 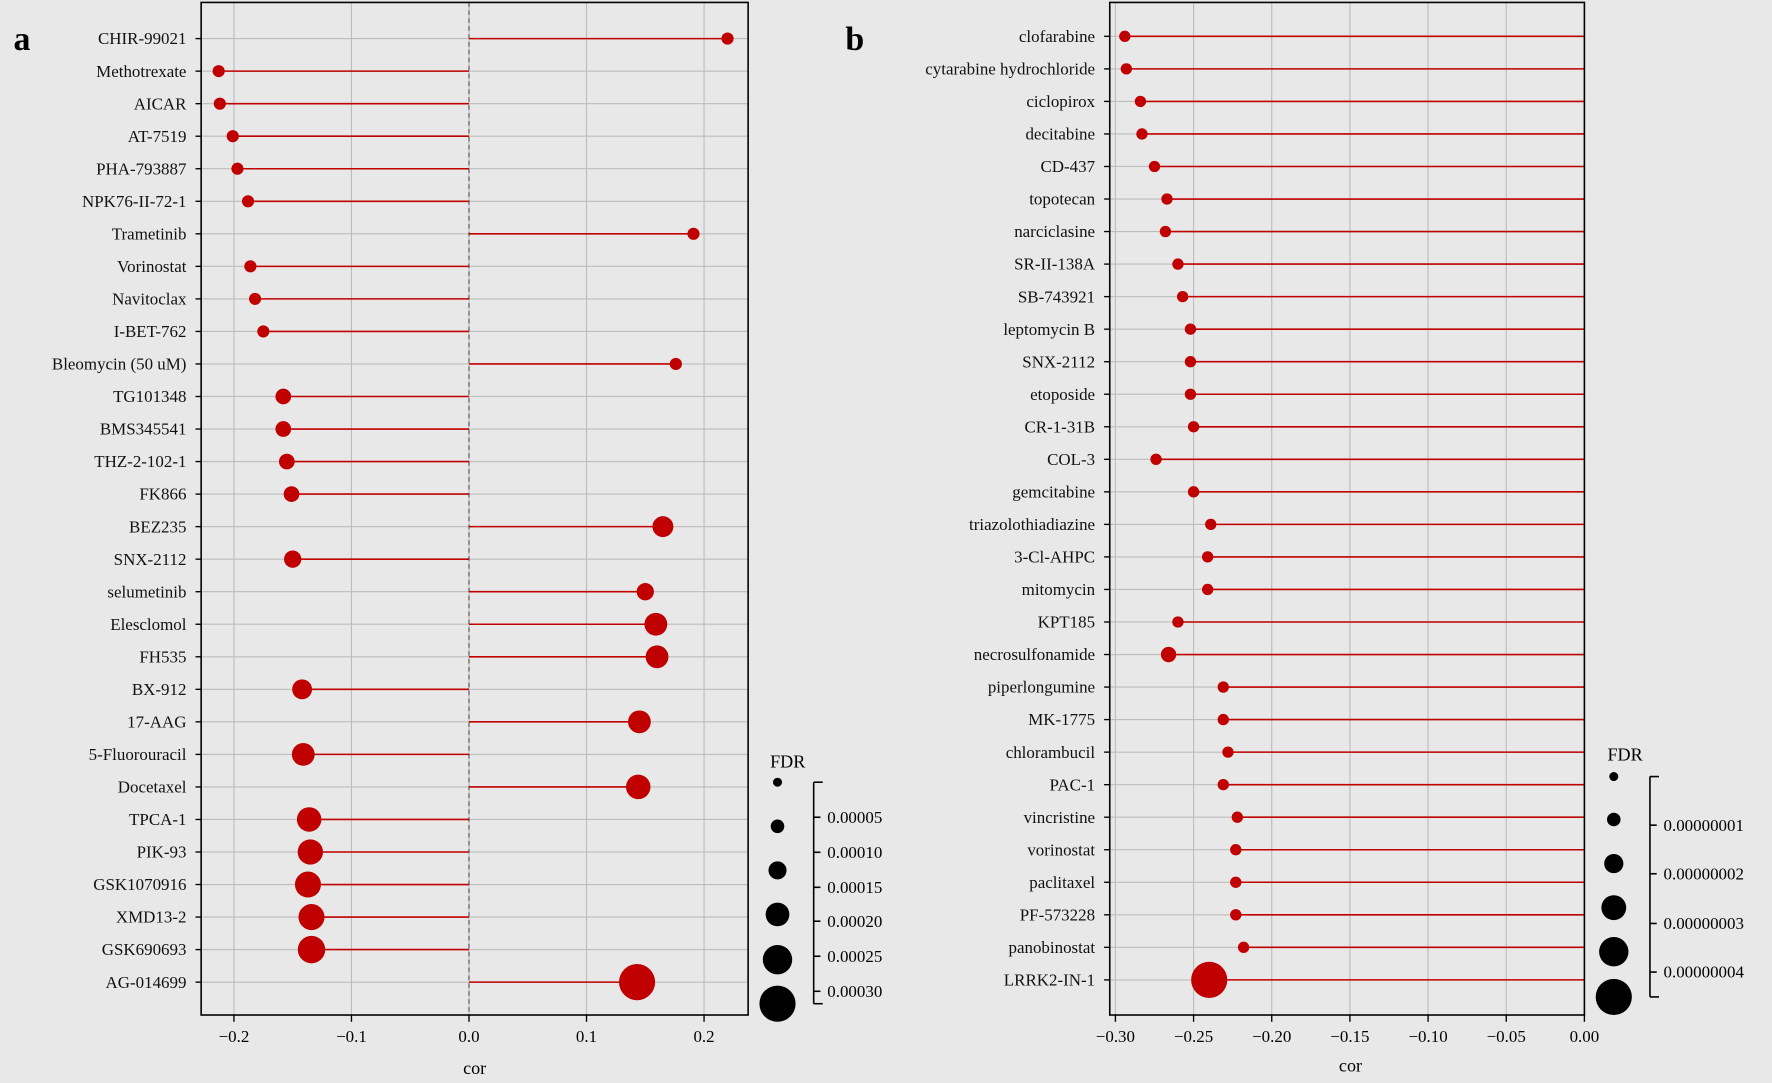 I want to click on y-tick-label: SNX-2112, so click(x=1058, y=361).